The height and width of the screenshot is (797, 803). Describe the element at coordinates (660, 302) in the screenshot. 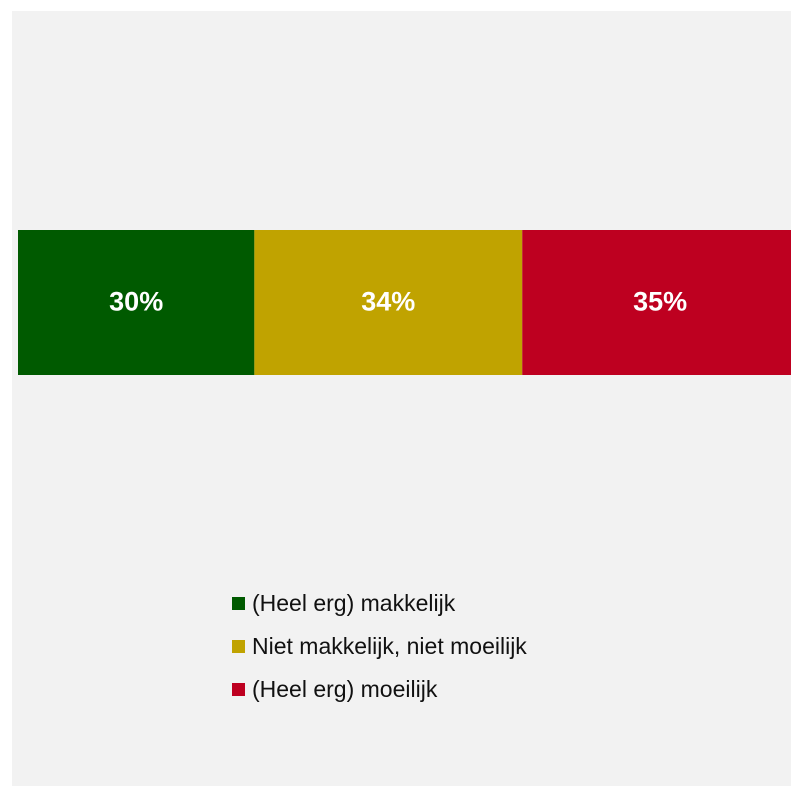

I see `data-label-moeilijk: 35%` at that location.